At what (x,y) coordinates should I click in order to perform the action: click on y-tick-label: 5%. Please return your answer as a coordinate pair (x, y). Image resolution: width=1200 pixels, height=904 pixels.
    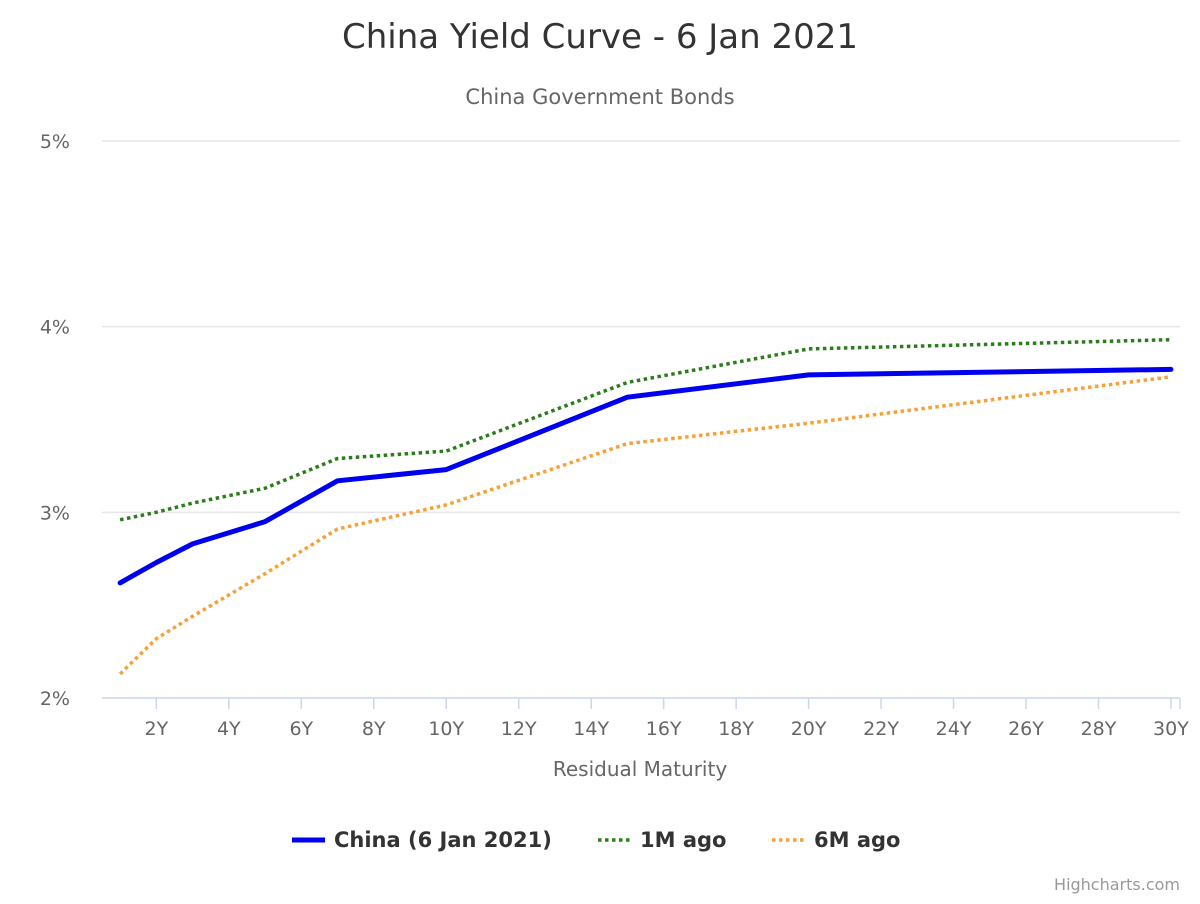
    Looking at the image, I should click on (55, 142).